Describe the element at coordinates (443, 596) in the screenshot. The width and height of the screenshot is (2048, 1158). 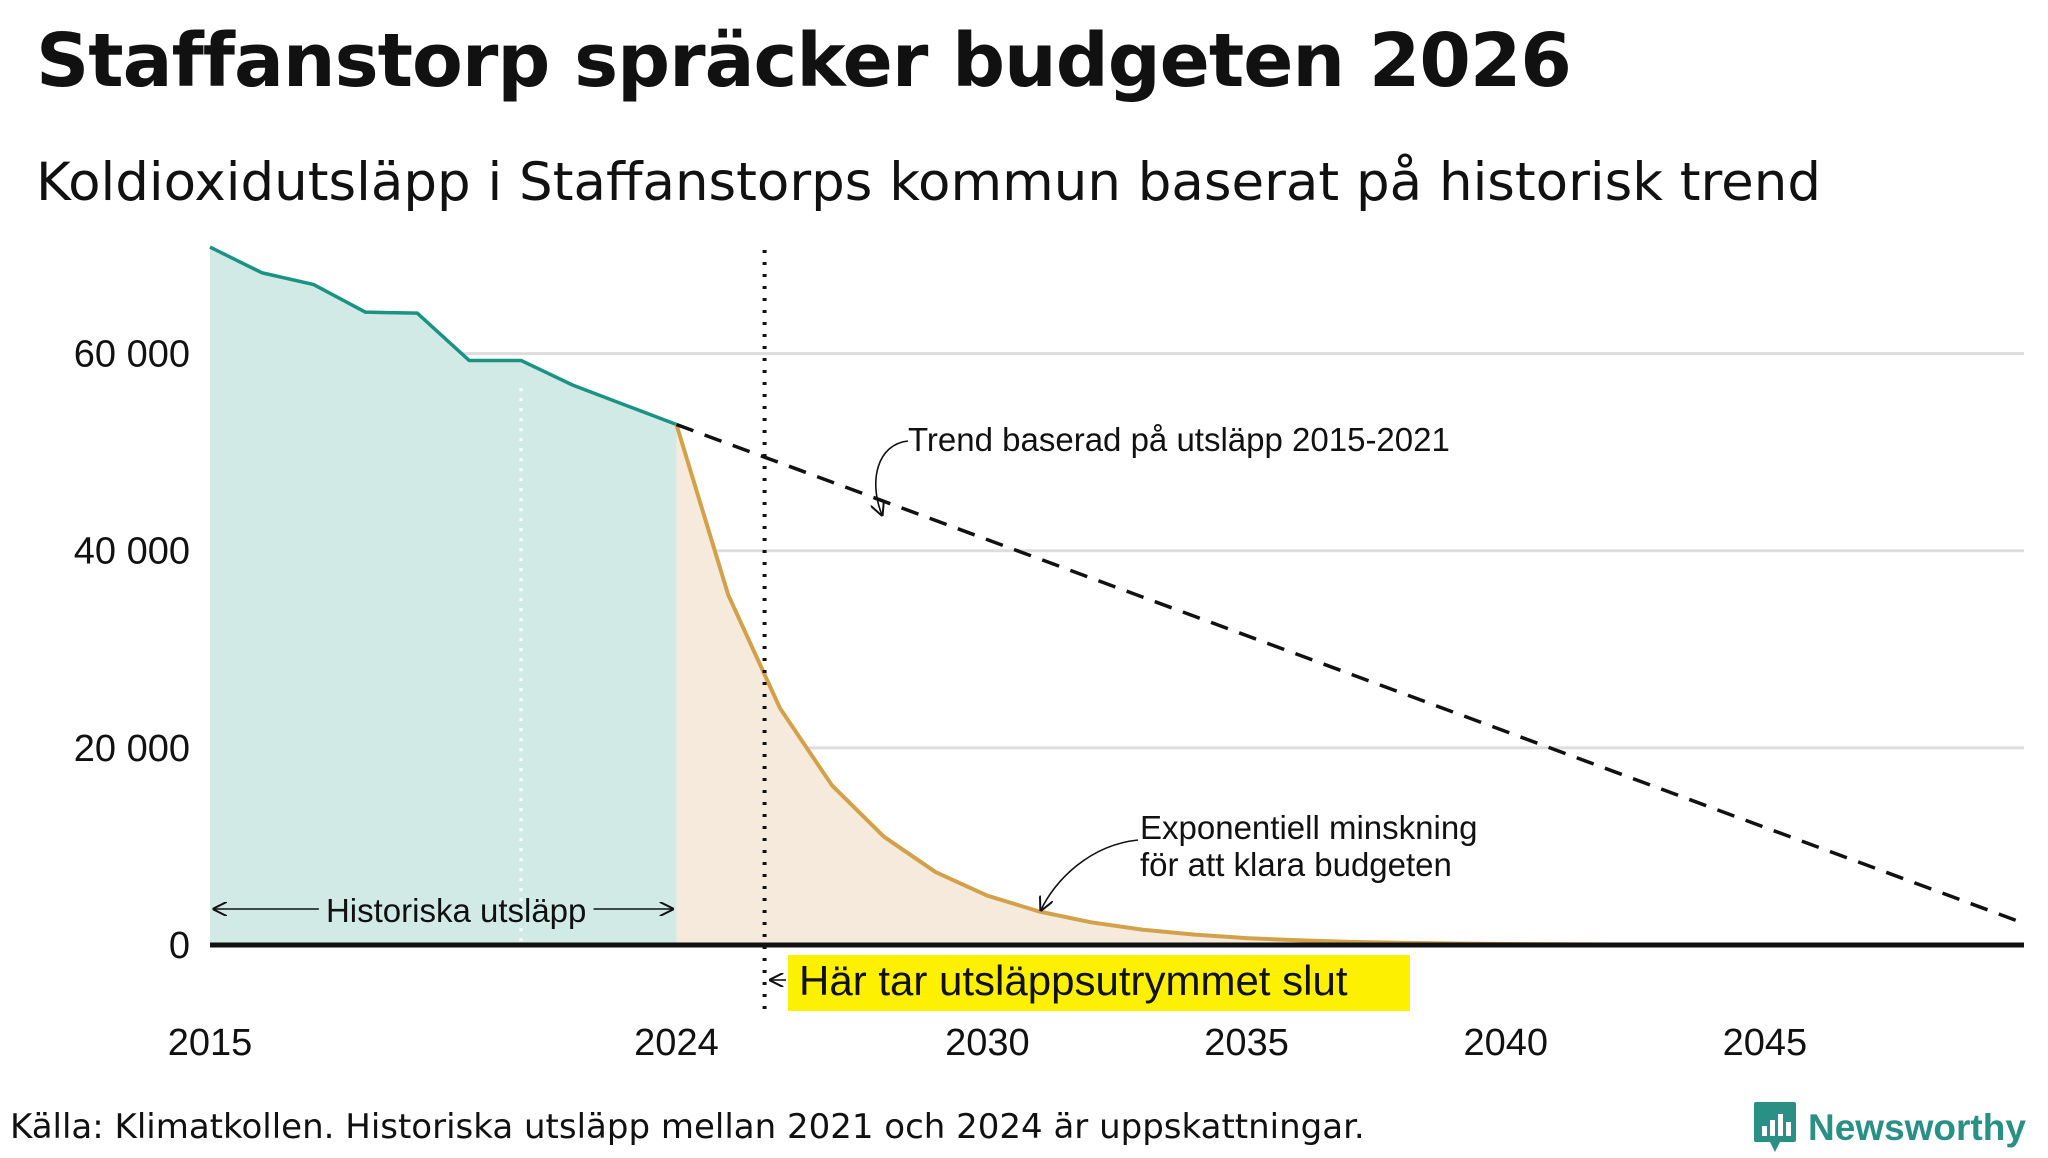
I see `historical-area` at that location.